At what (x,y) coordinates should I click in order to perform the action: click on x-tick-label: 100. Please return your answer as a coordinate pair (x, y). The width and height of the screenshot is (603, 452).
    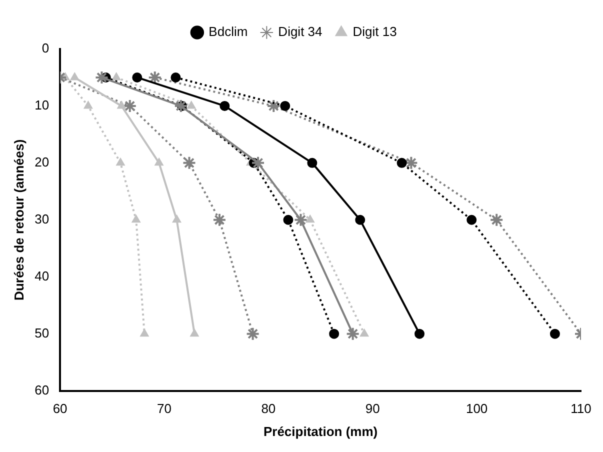
    Looking at the image, I should click on (477, 408).